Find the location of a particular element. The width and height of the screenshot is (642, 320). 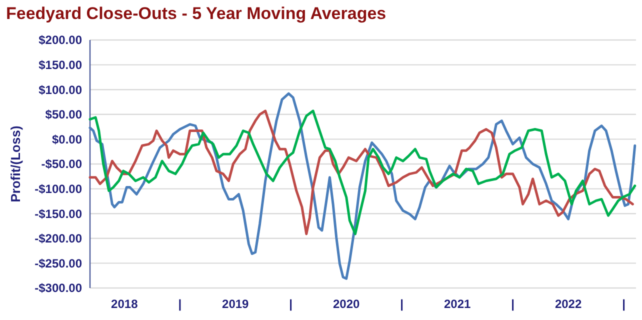

chart-title: Feedyard Close-Outs - 5 Year Moving Averages is located at coordinates (196, 13).